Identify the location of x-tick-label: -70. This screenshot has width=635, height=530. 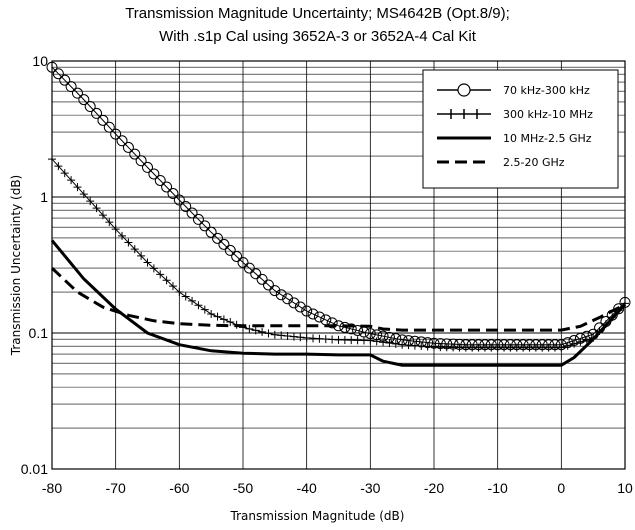
(116, 488).